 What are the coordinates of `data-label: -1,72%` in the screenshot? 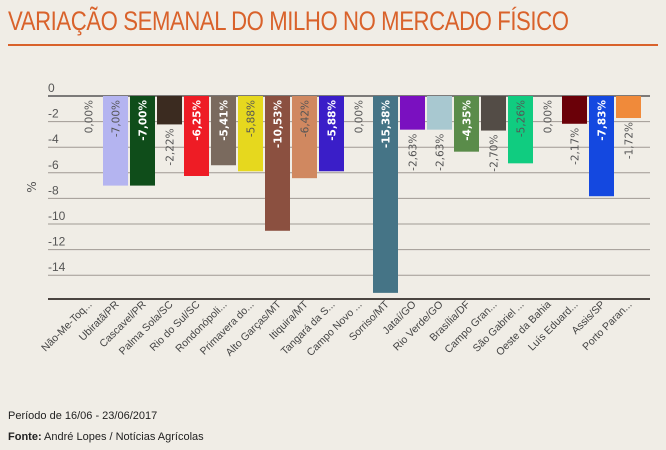 It's located at (630, 140).